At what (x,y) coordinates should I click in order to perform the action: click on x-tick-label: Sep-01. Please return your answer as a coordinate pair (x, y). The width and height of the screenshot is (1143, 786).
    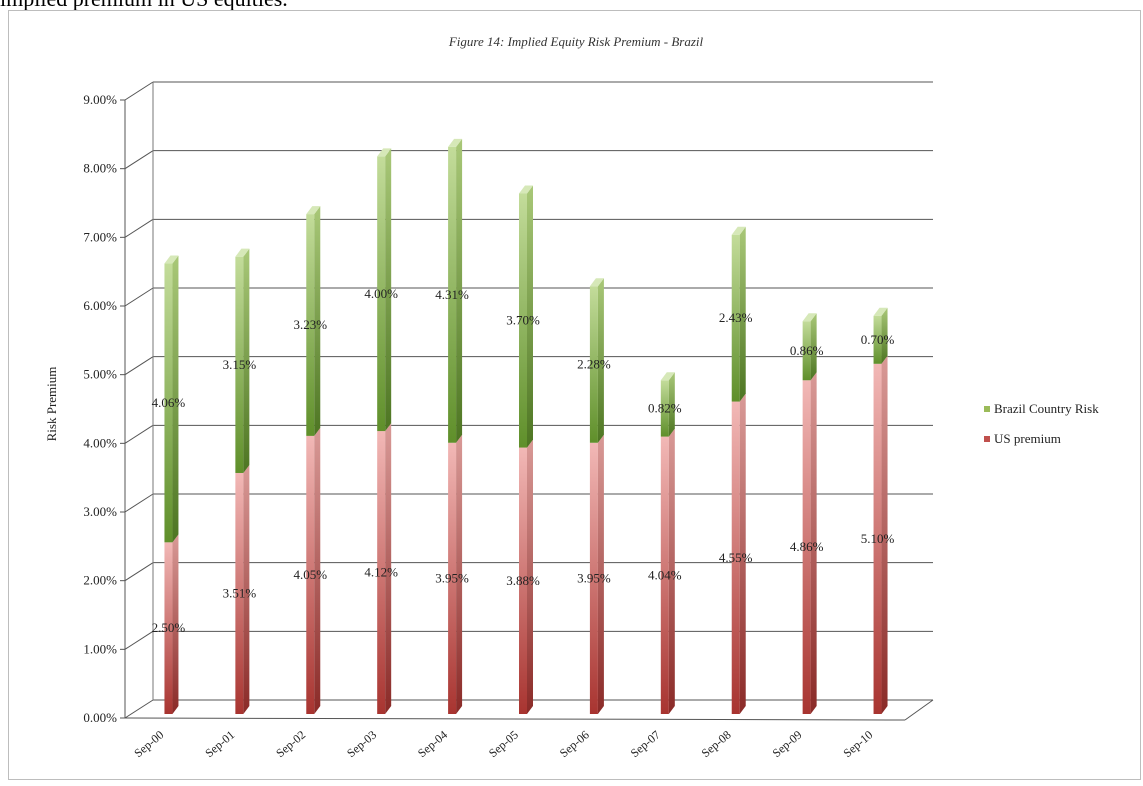
    Looking at the image, I should click on (219, 744).